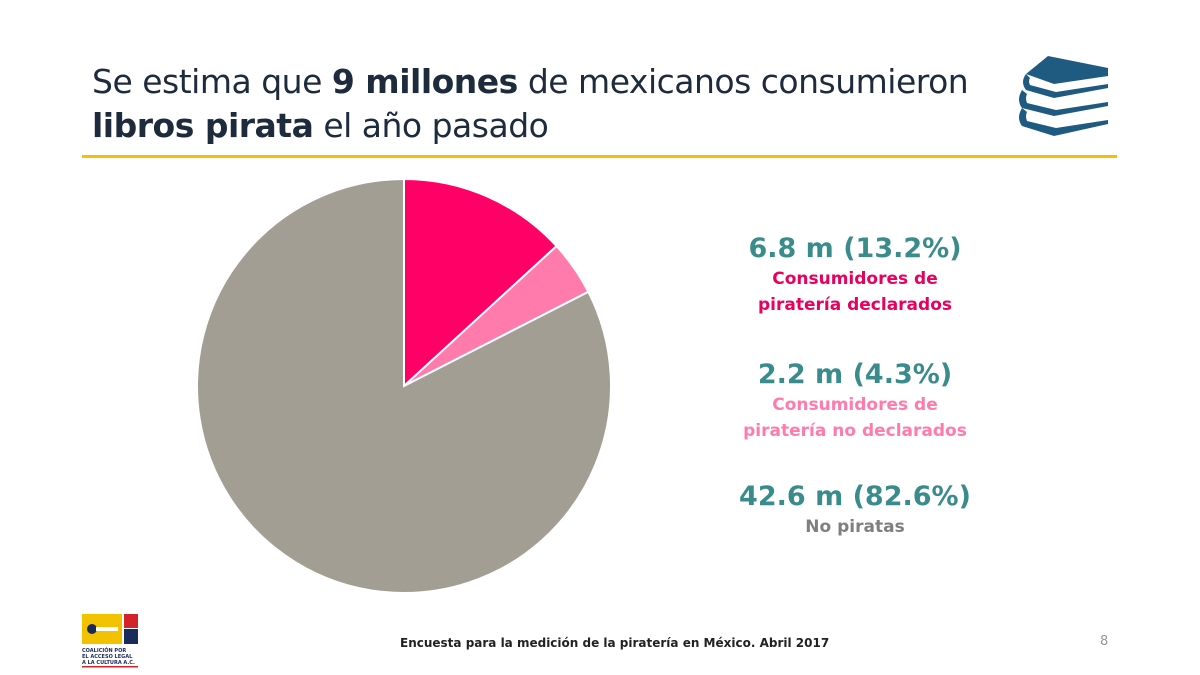 The width and height of the screenshot is (1200, 675). I want to click on svg-text: EL ACCESO LEGAL, so click(107, 657).